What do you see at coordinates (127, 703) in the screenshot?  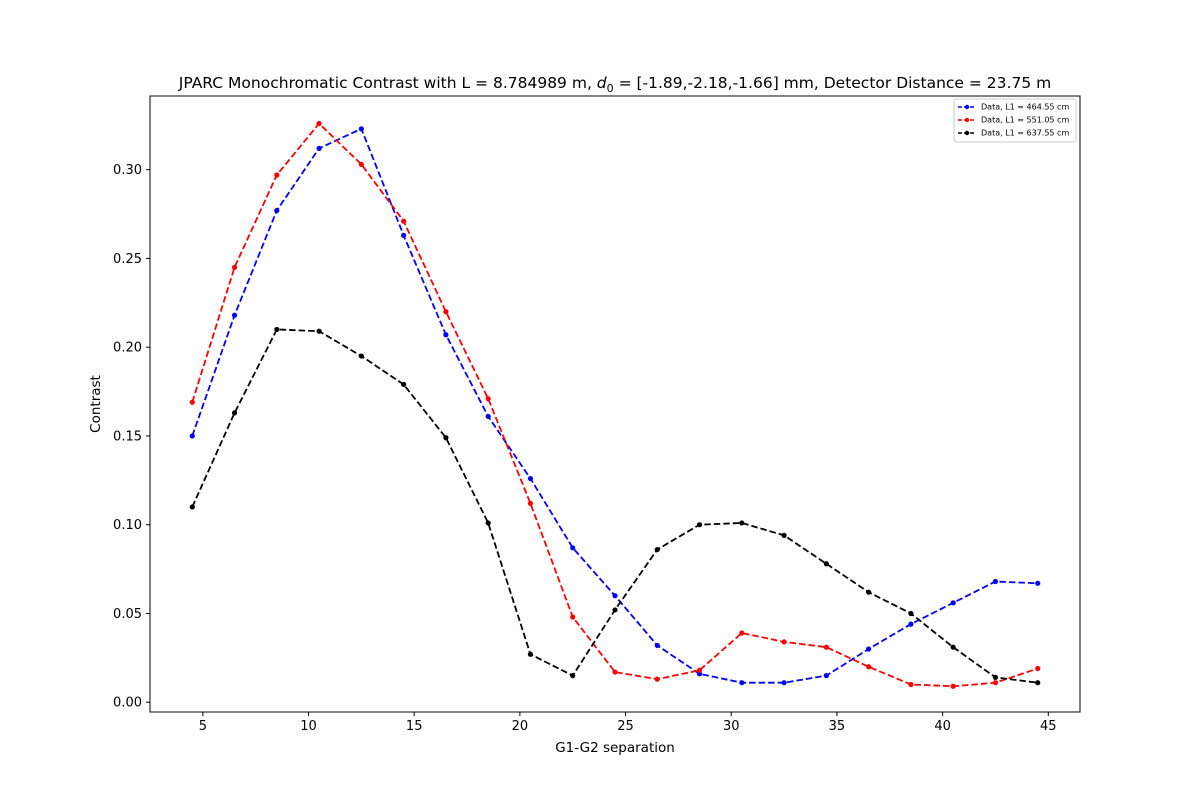 I see `y-tick-label: 0.00` at bounding box center [127, 703].